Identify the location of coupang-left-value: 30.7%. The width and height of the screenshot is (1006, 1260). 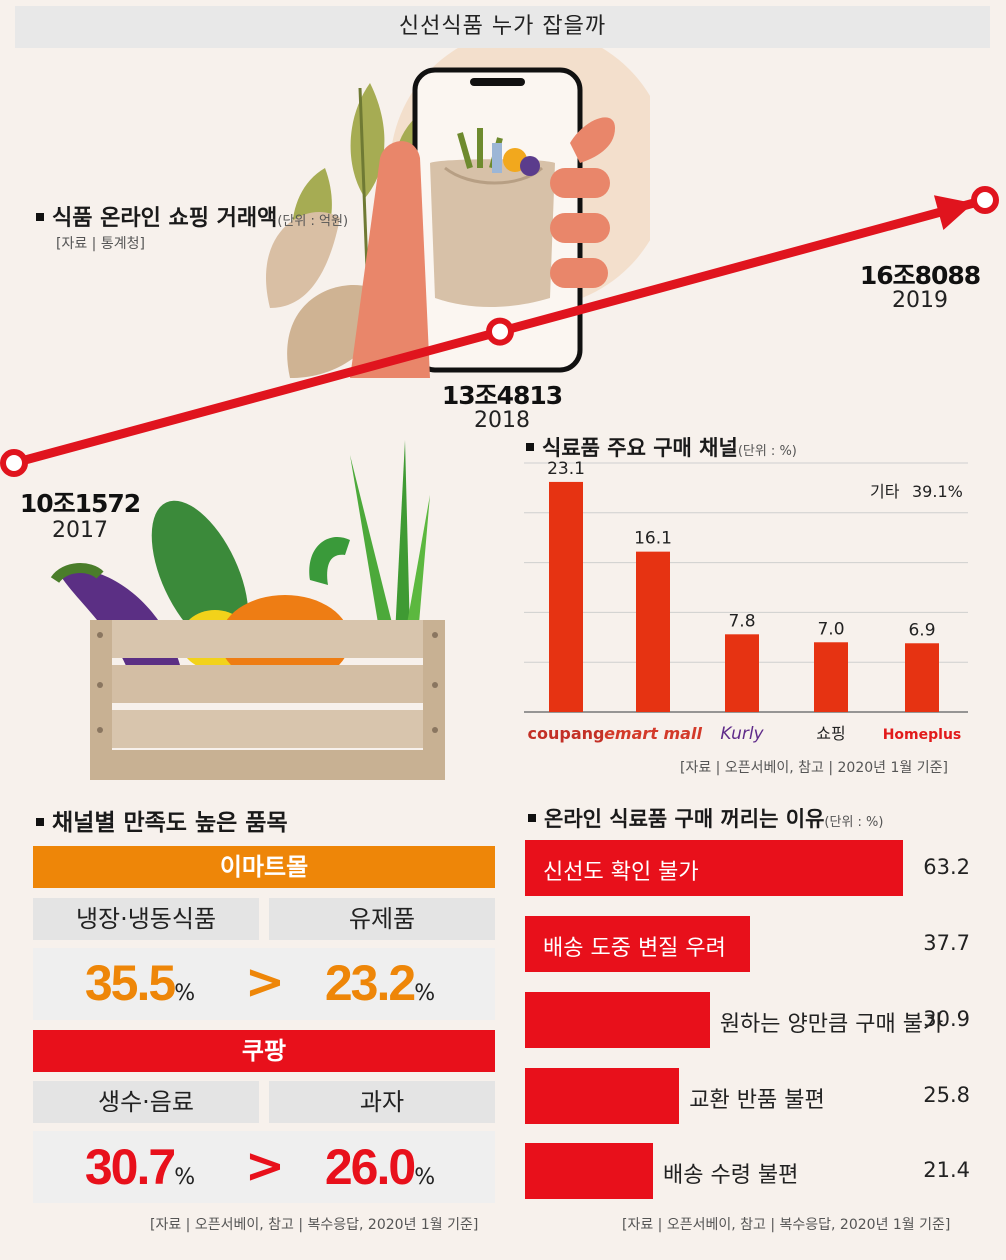
(140, 1167).